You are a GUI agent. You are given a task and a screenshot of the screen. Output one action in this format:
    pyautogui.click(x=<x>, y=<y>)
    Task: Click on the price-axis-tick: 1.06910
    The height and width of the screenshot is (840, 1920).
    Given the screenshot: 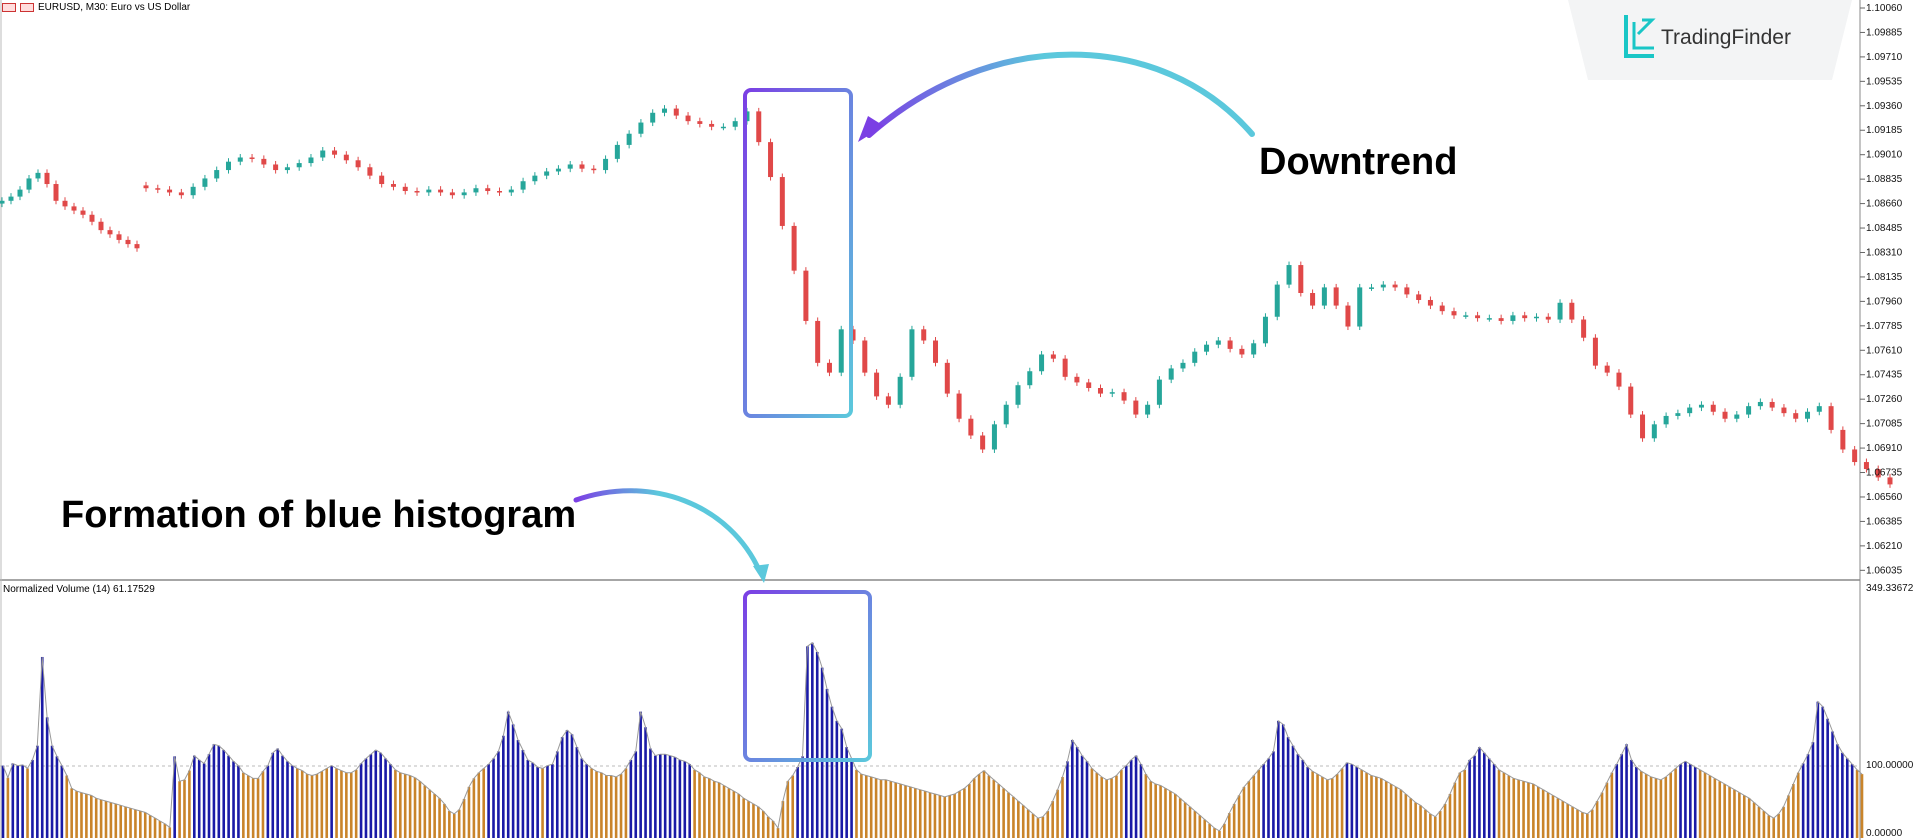 What is the action you would take?
    pyautogui.click(x=1884, y=448)
    